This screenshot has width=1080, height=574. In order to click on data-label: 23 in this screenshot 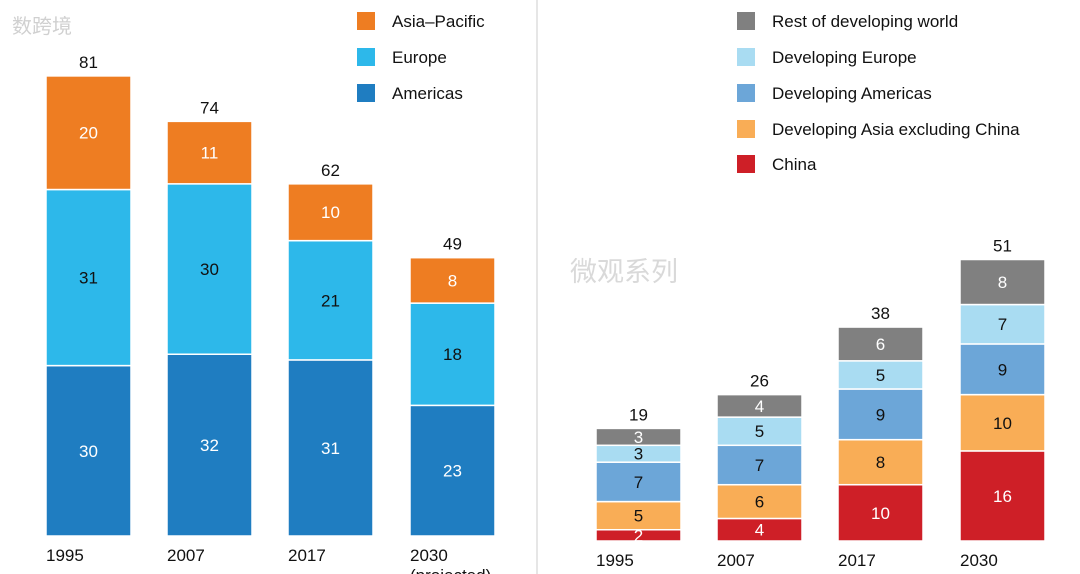, I will do `click(452, 471)`.